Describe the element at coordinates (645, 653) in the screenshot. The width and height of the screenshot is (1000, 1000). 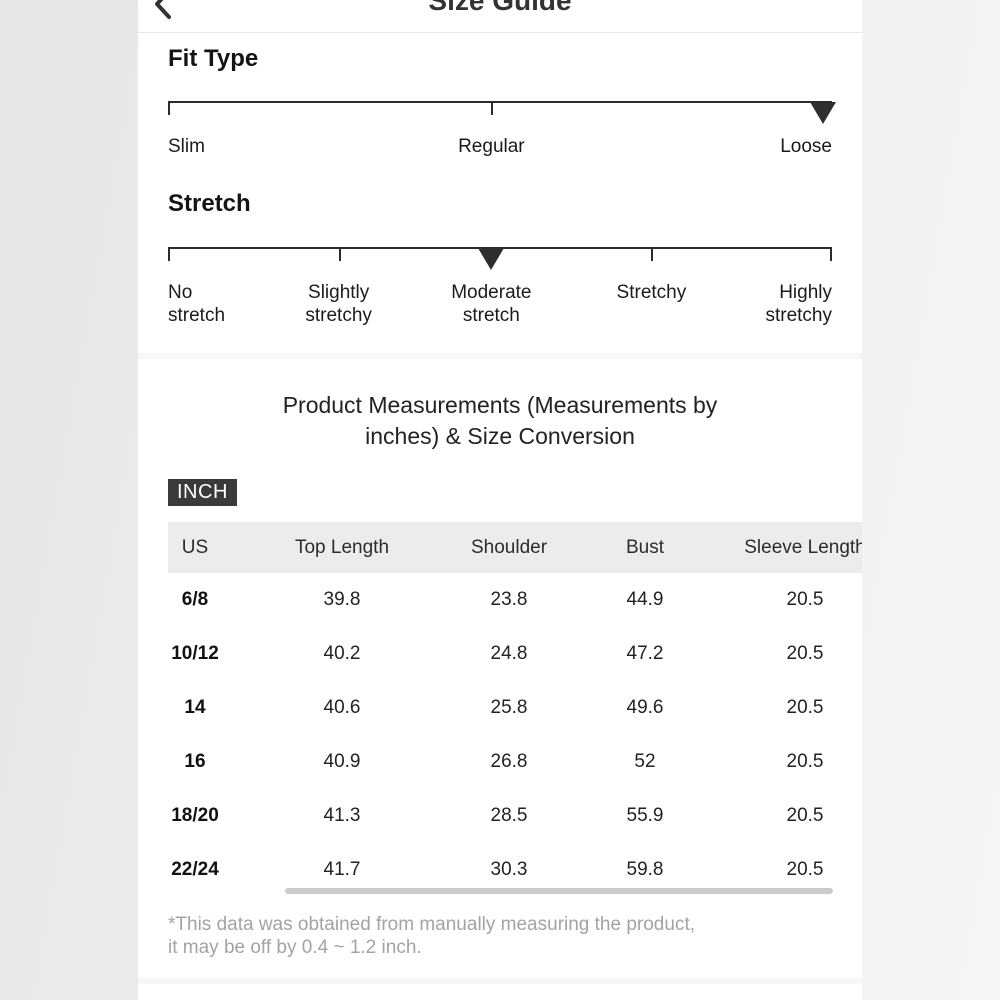
I see `value-cell: 47.2` at that location.